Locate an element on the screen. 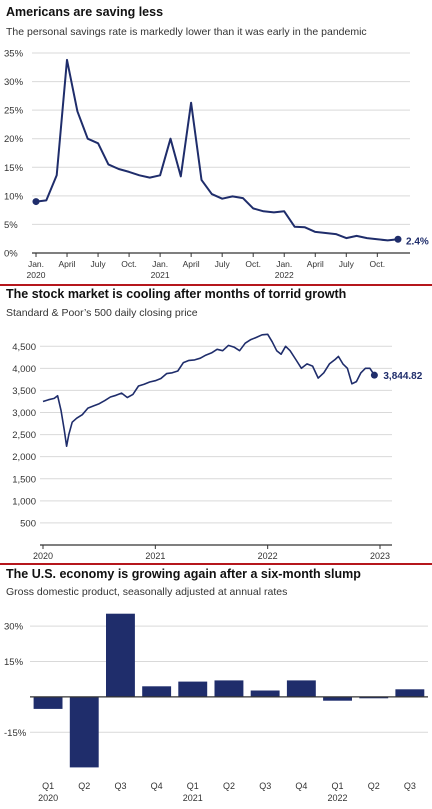 Image resolution: width=432 pixels, height=809 pixels. y-tick-label: 20% is located at coordinates (14, 139).